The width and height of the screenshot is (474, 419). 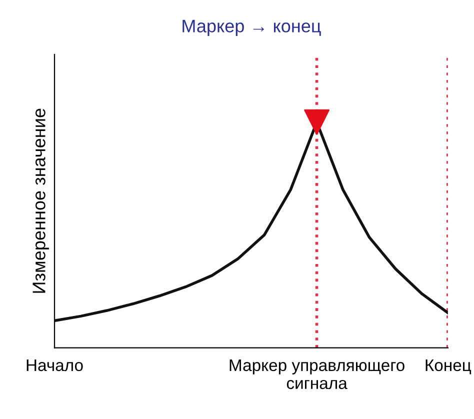 I want to click on chart-title: Маркер → конец, so click(x=251, y=28).